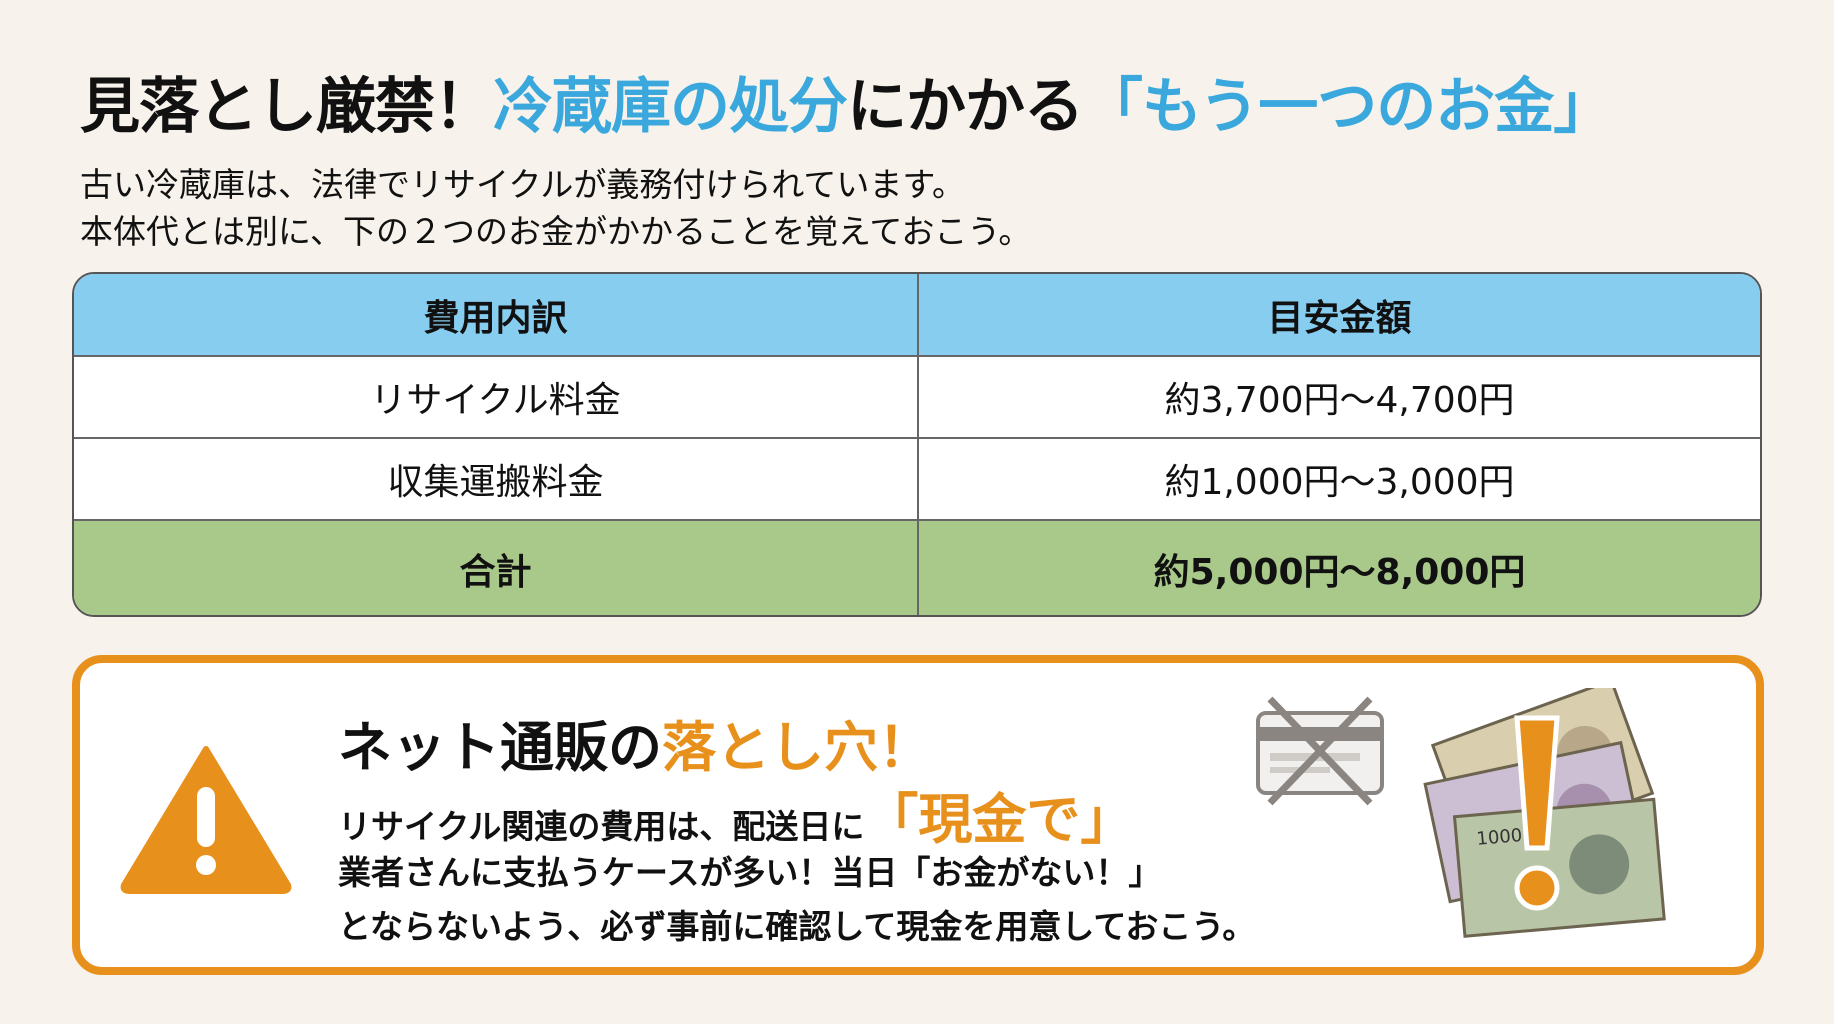 The height and width of the screenshot is (1024, 1834). I want to click on warning-line: とならないよう、必ず事前に確認して現金を用意しておこう。, so click(797, 926).